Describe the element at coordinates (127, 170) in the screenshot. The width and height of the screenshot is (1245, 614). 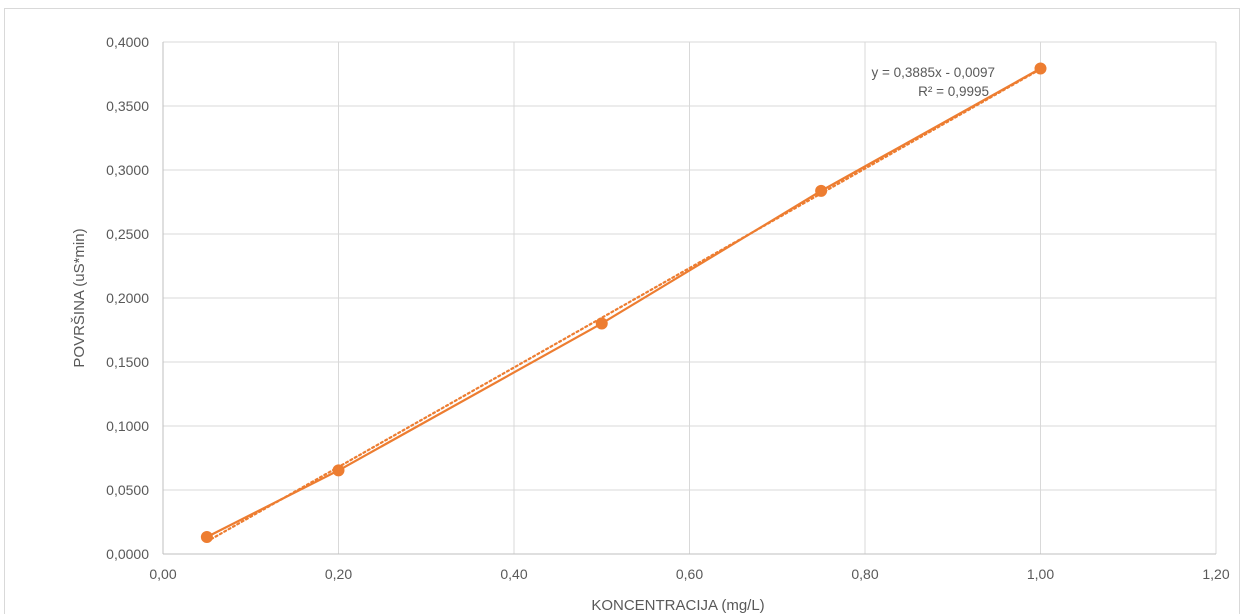
I see `y-tick-label: 0,3000` at that location.